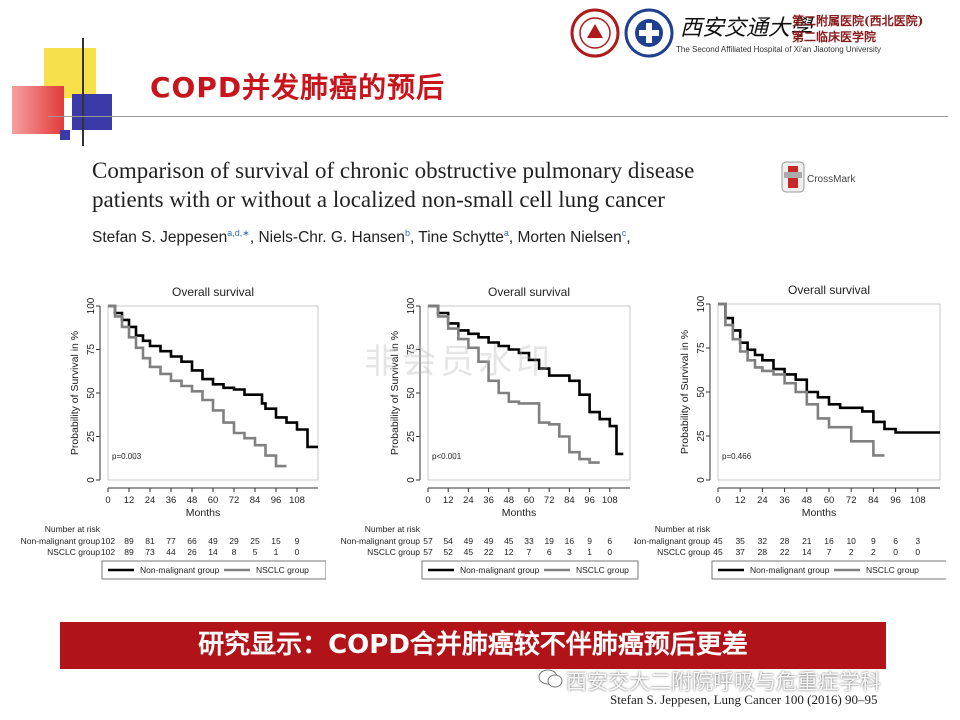 The width and height of the screenshot is (960, 720). Describe the element at coordinates (740, 552) in the screenshot. I see `risk-cell: 37` at that location.